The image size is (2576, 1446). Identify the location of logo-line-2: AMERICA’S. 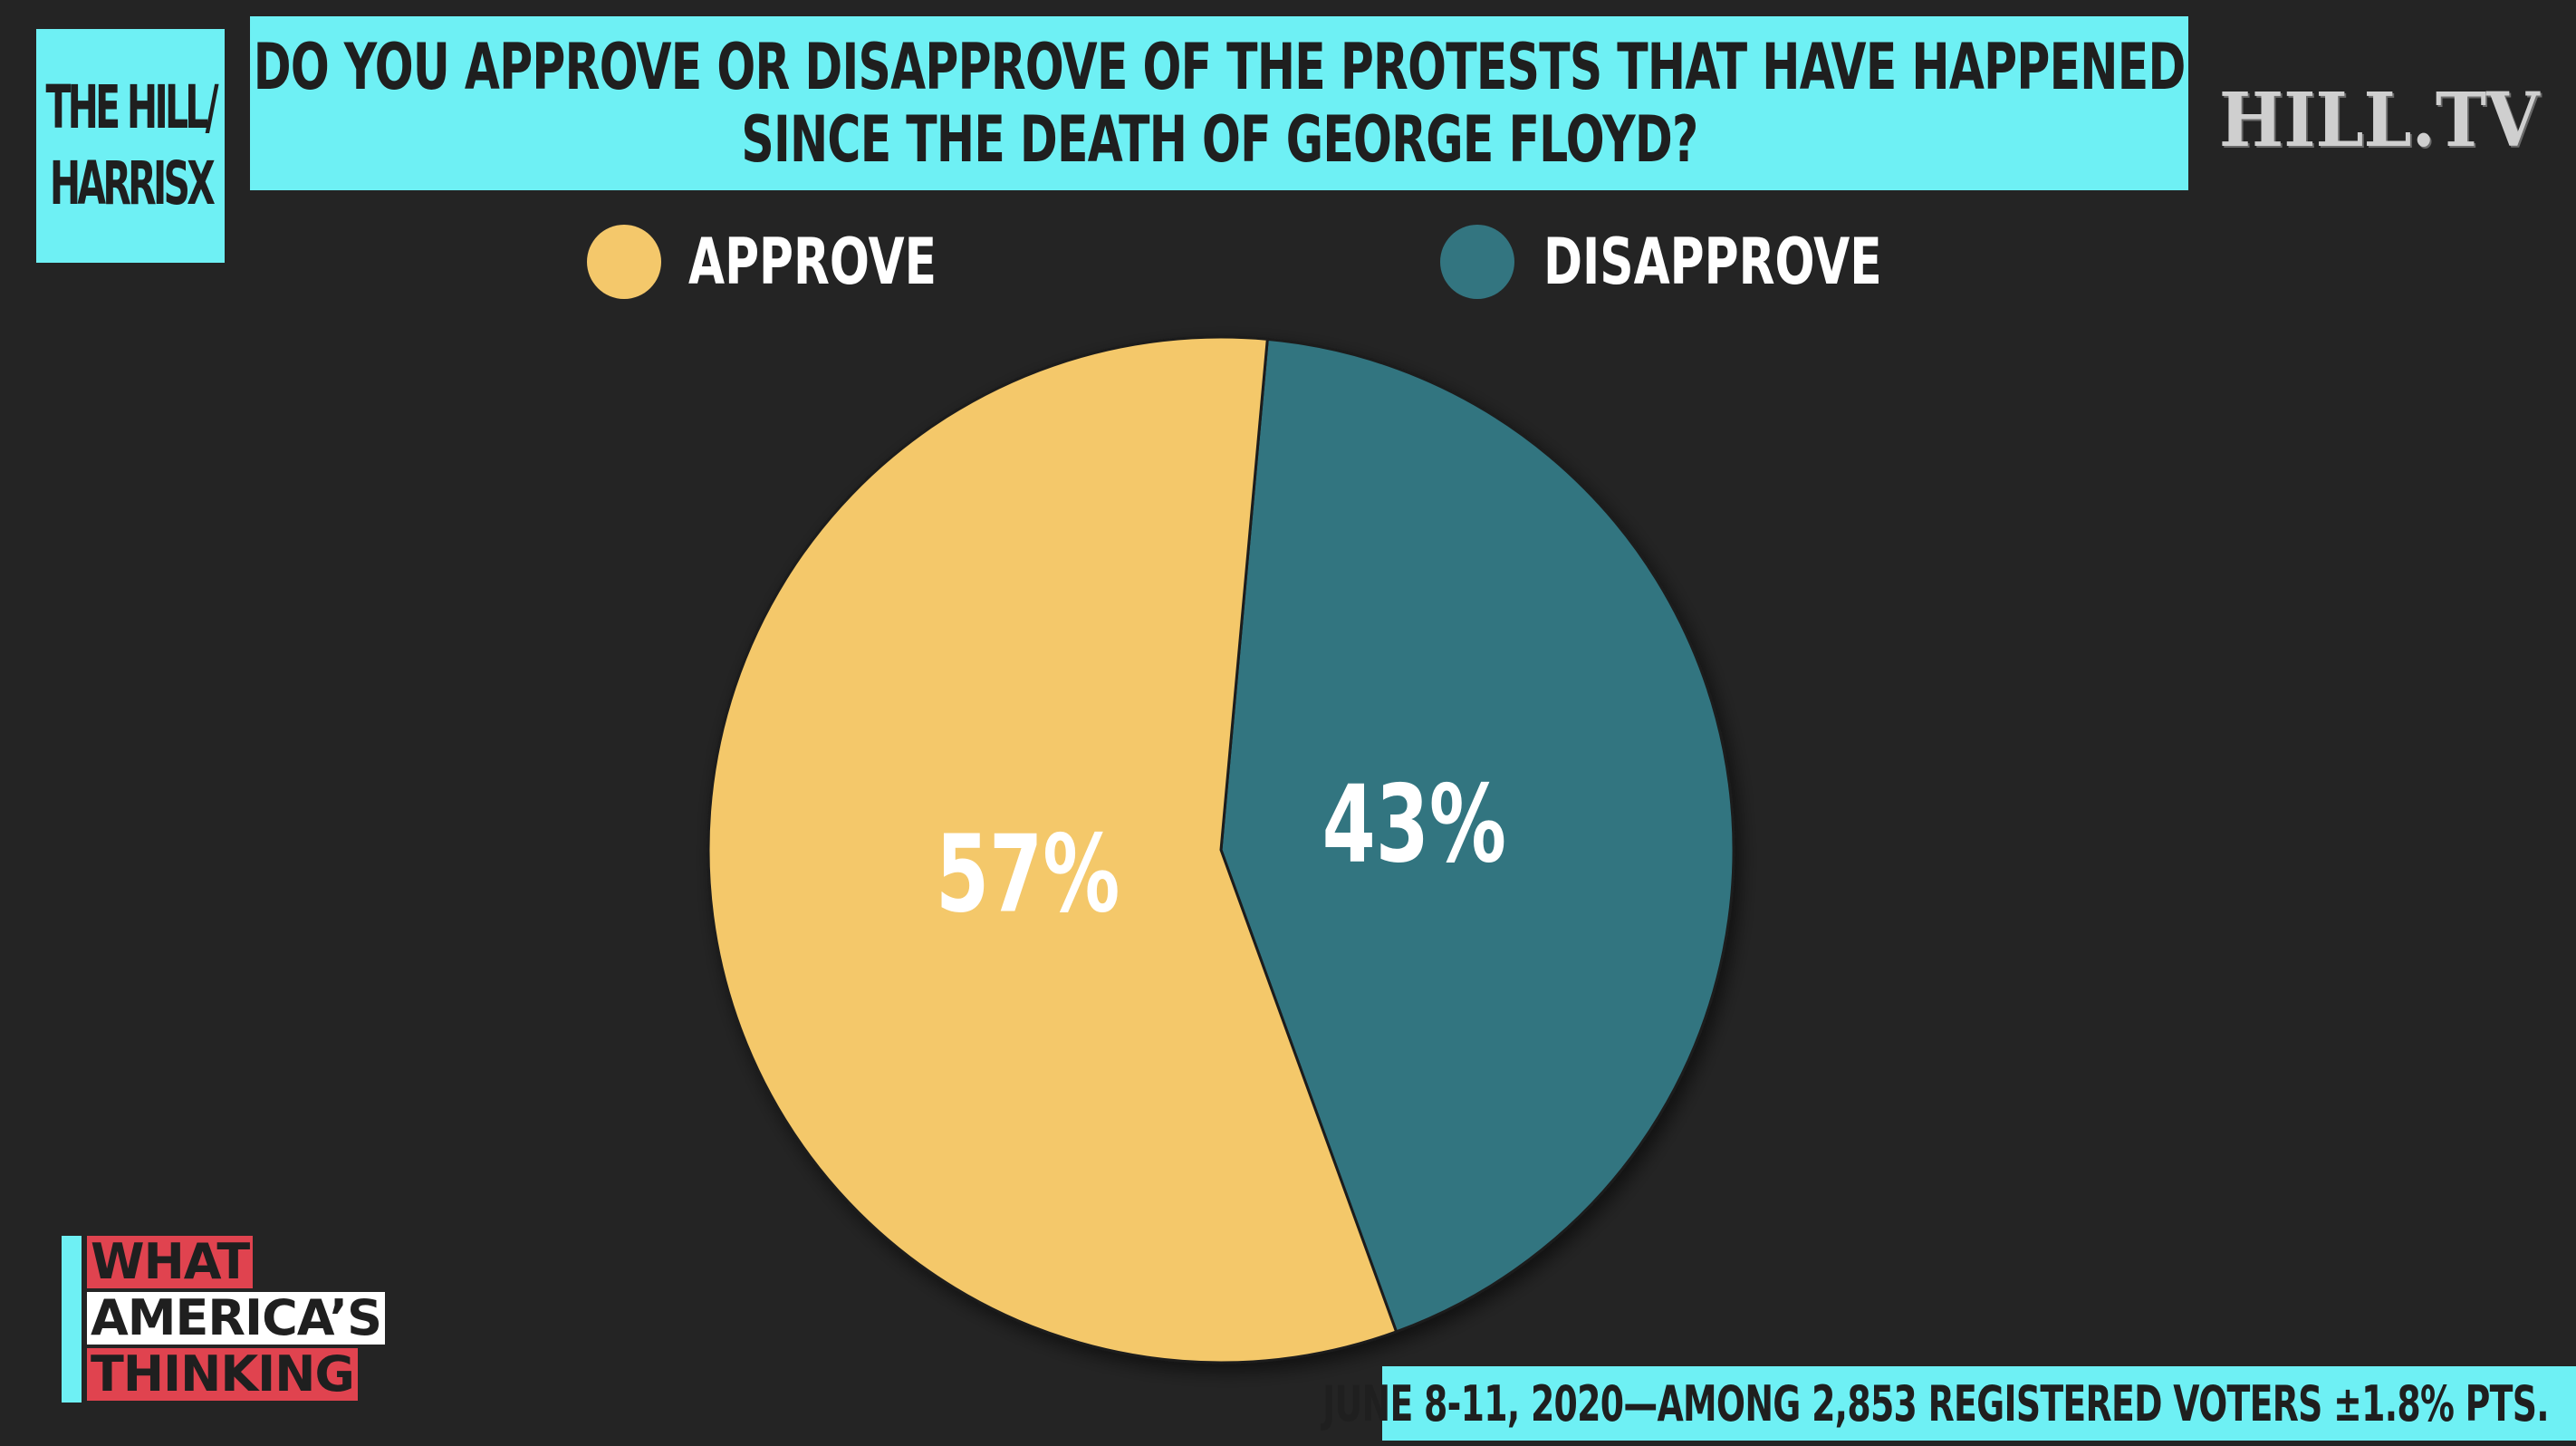
(236, 1318).